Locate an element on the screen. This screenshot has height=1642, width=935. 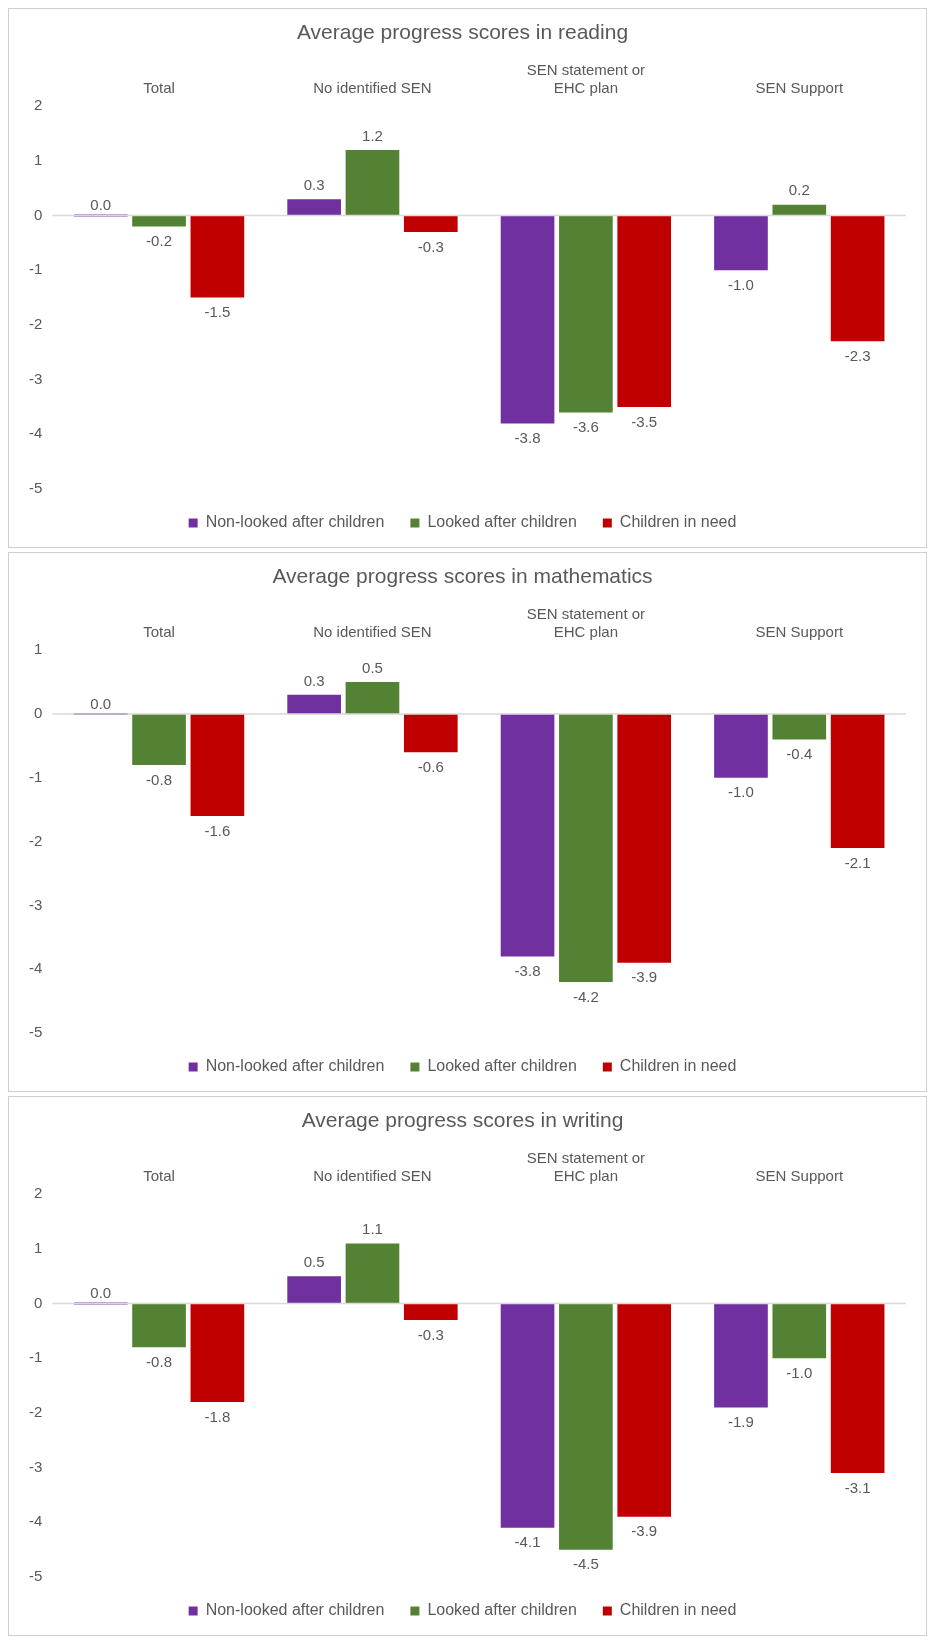
data-label: 1.1 is located at coordinates (372, 1229).